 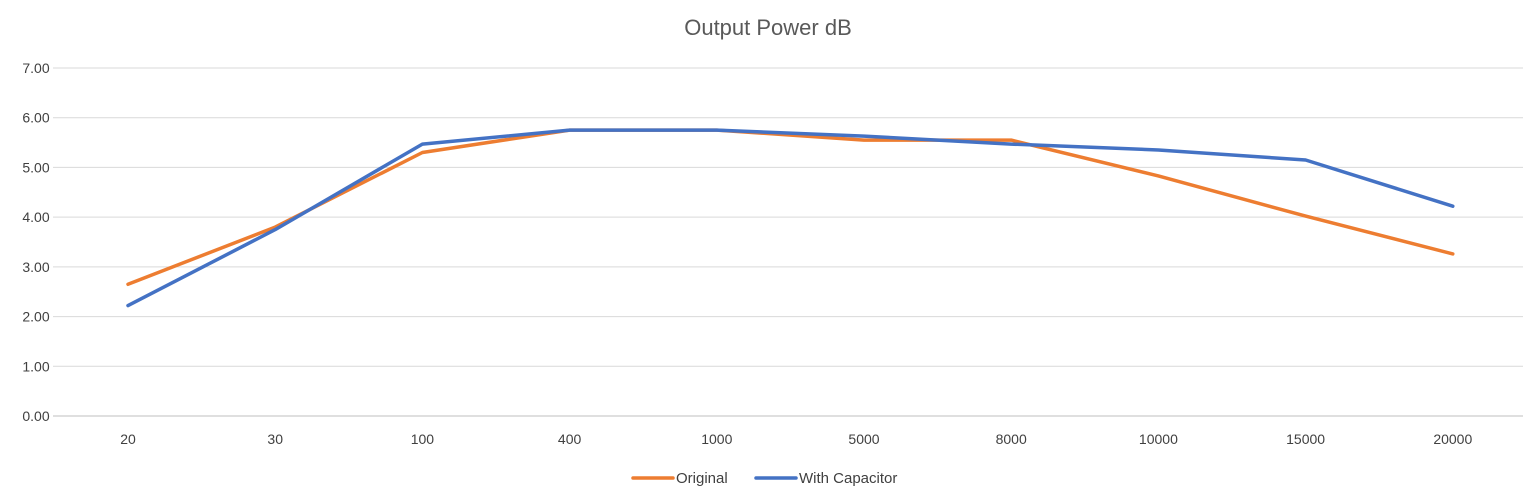 What do you see at coordinates (35, 242) in the screenshot?
I see `y-axis-ticks: 0.00 1.00 2.00 3.00 4.00 5.00 6.00 7.00` at bounding box center [35, 242].